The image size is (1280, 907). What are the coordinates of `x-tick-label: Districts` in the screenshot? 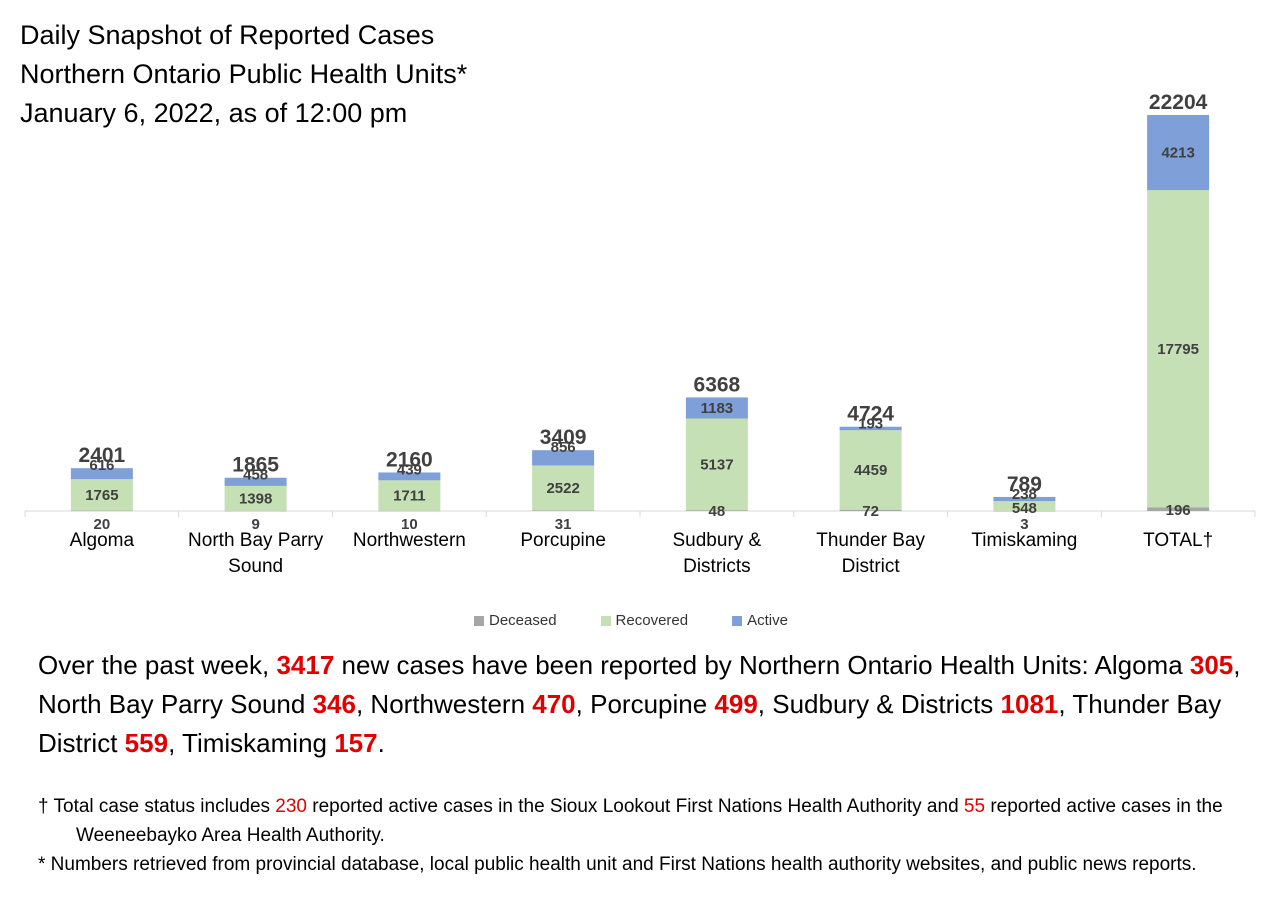 It's located at (717, 566).